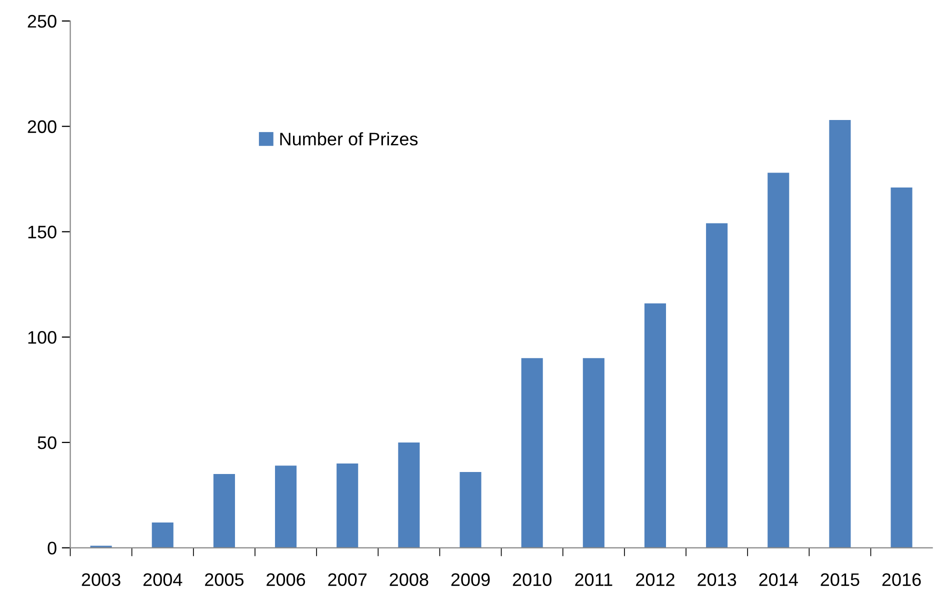 This screenshot has height=600, width=937. I want to click on x-tick-label: 2014, so click(778, 579).